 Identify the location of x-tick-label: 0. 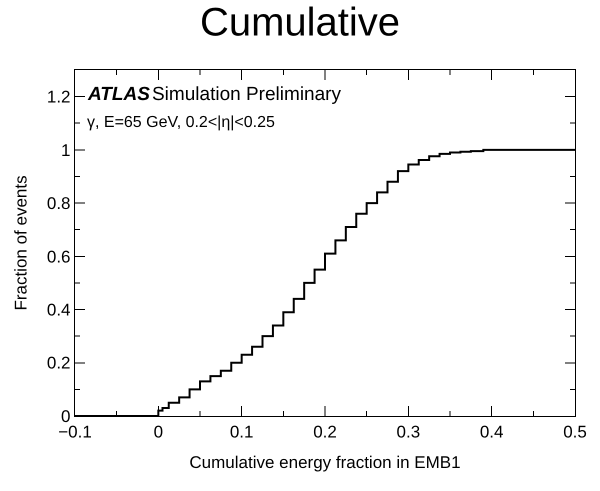
(159, 432).